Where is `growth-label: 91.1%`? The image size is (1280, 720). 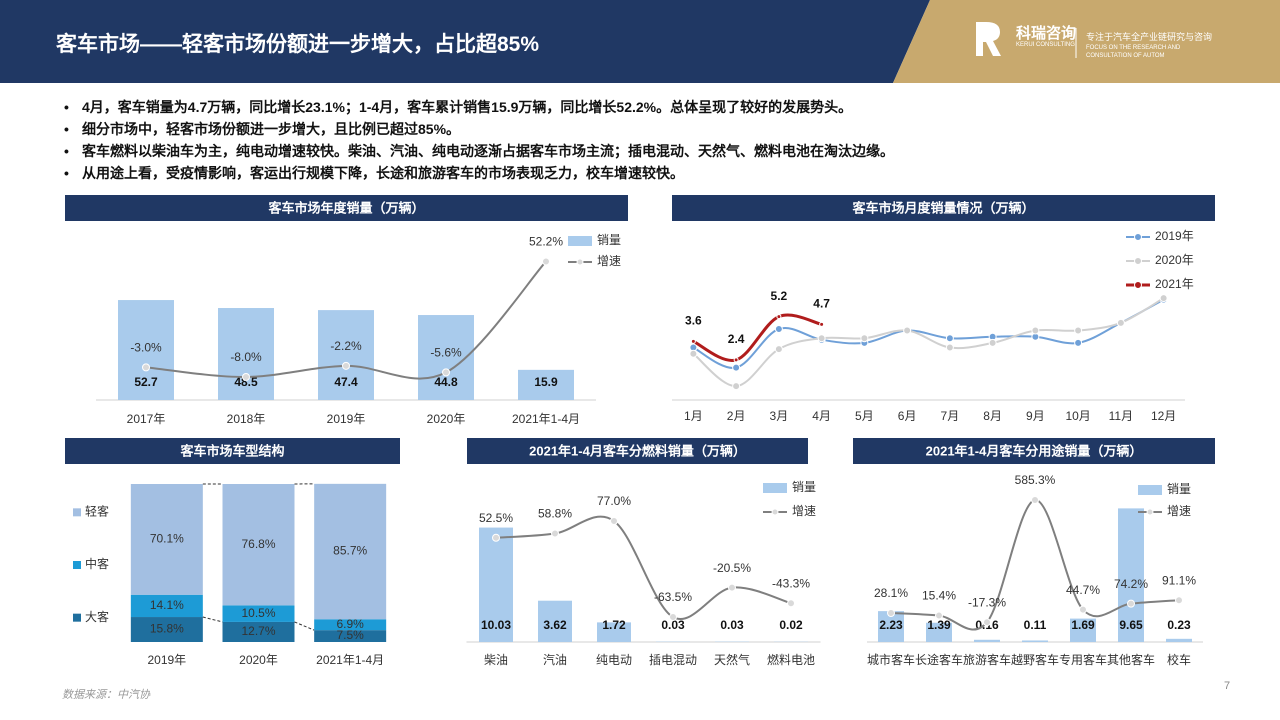 growth-label: 91.1% is located at coordinates (1179, 580).